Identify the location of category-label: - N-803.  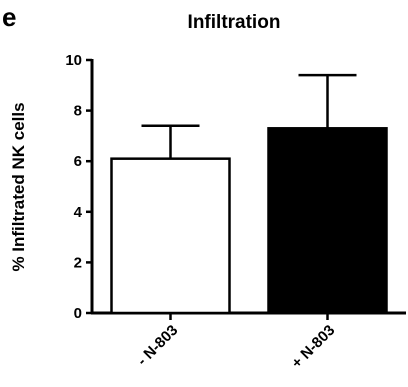
(157, 345).